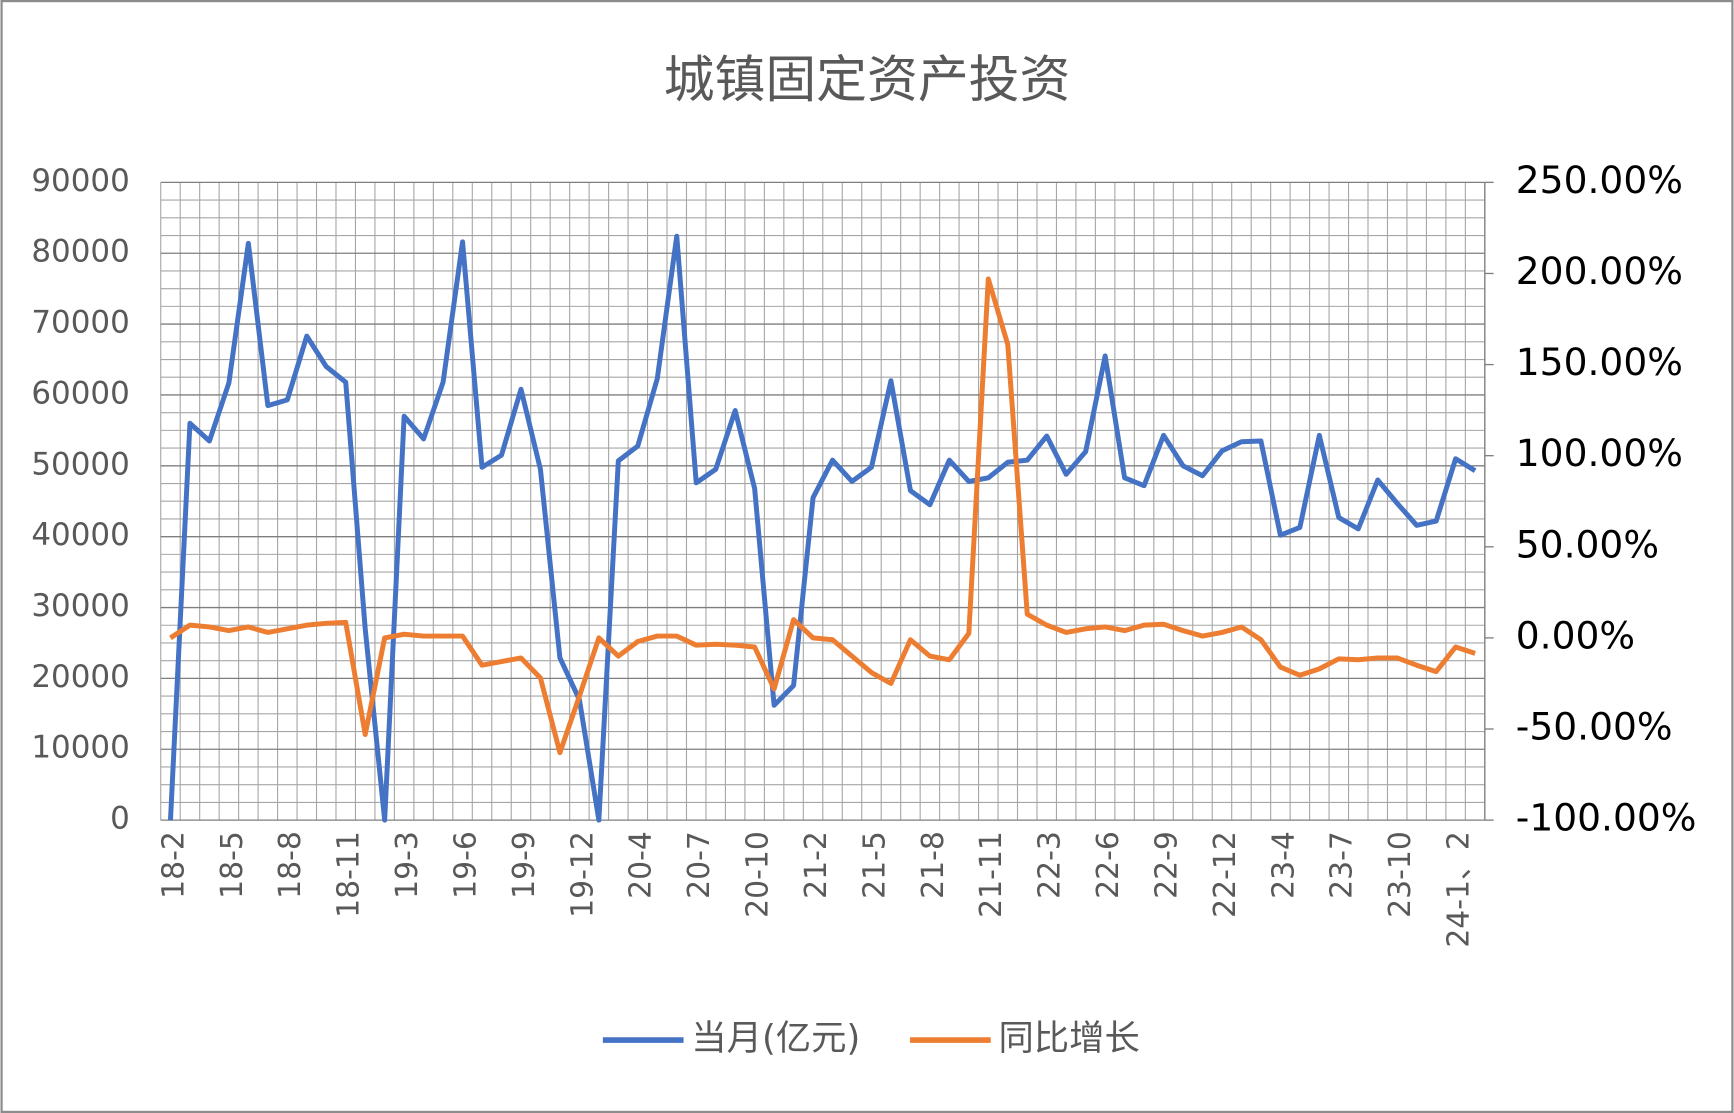 The image size is (1734, 1113). I want to click on x-tick-label: 21-11, so click(991, 874).